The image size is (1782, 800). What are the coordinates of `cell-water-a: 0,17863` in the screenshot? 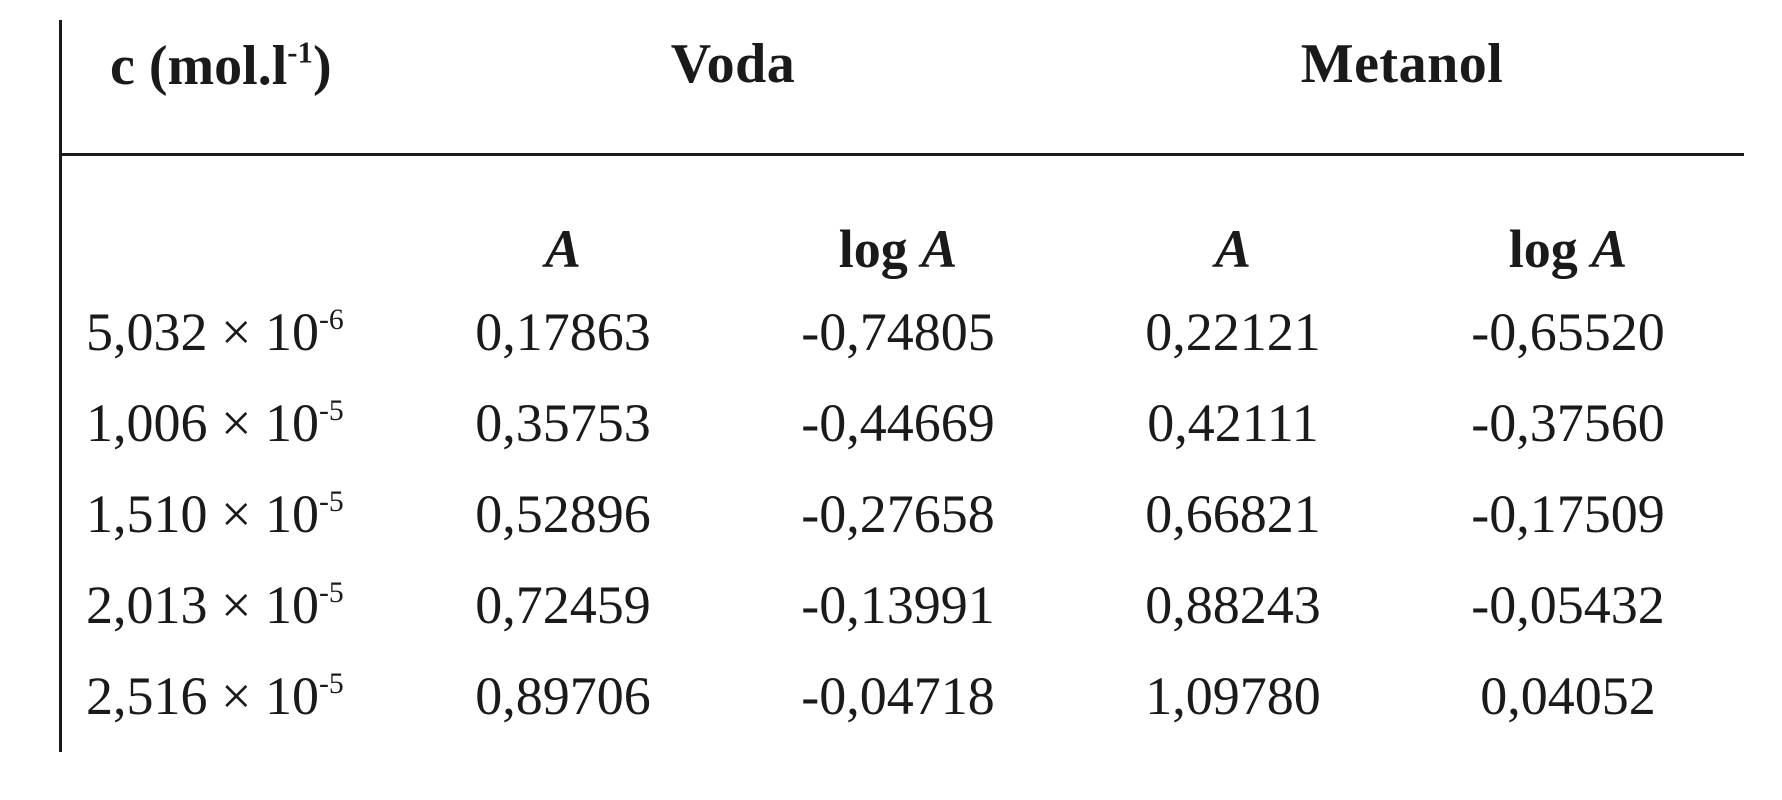 It's located at (563, 332).